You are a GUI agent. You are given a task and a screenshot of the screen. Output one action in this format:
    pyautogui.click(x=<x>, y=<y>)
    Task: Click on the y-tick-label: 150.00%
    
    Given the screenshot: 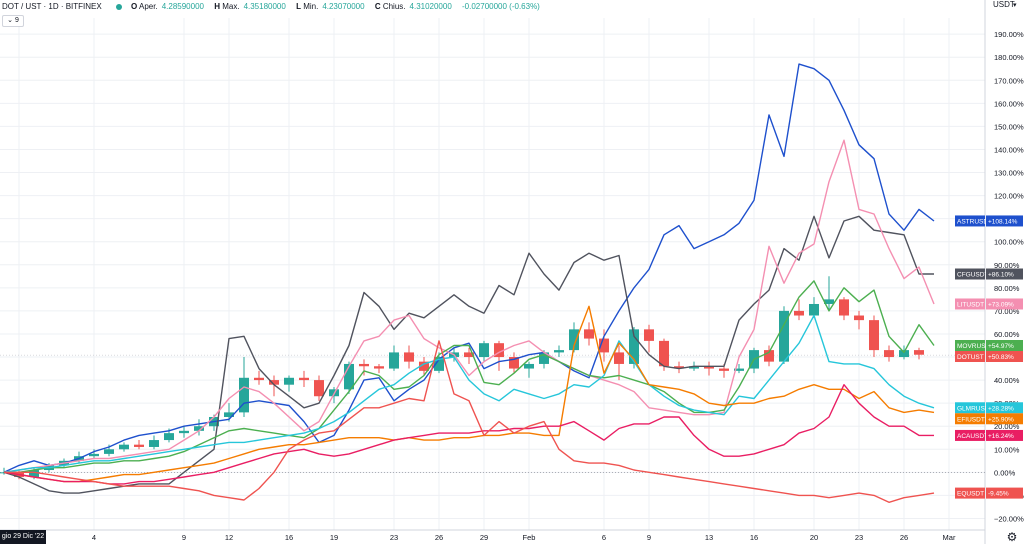 What is the action you would take?
    pyautogui.click(x=1009, y=126)
    